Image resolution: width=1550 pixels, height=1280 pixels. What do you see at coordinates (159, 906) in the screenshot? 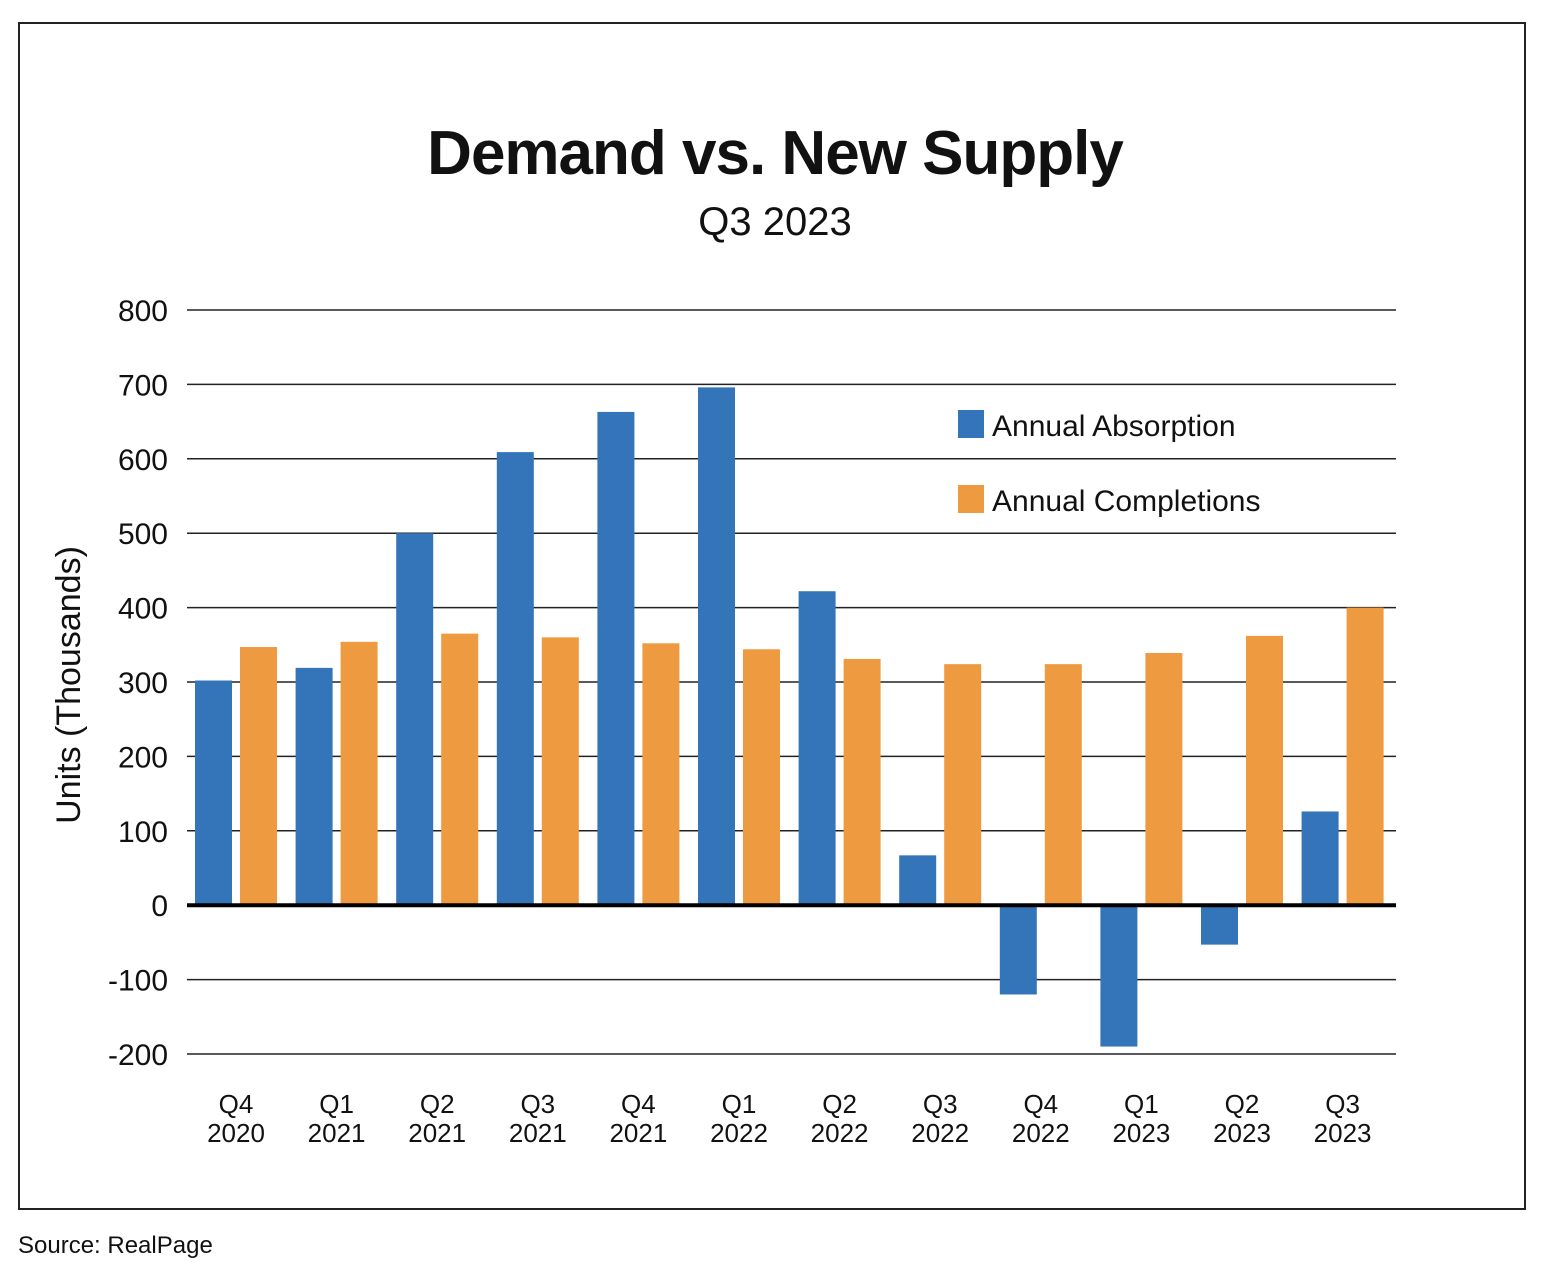
I see `y-tick-label: 0` at bounding box center [159, 906].